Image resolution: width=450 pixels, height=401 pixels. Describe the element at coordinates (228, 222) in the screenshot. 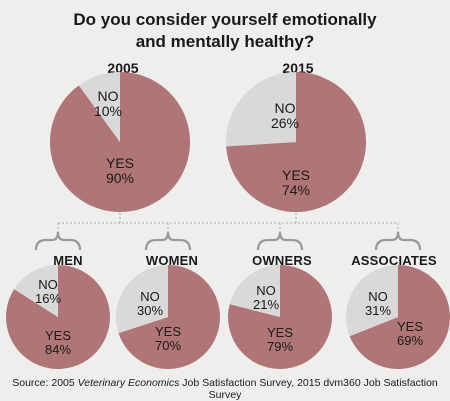

I see `connector-lines` at that location.